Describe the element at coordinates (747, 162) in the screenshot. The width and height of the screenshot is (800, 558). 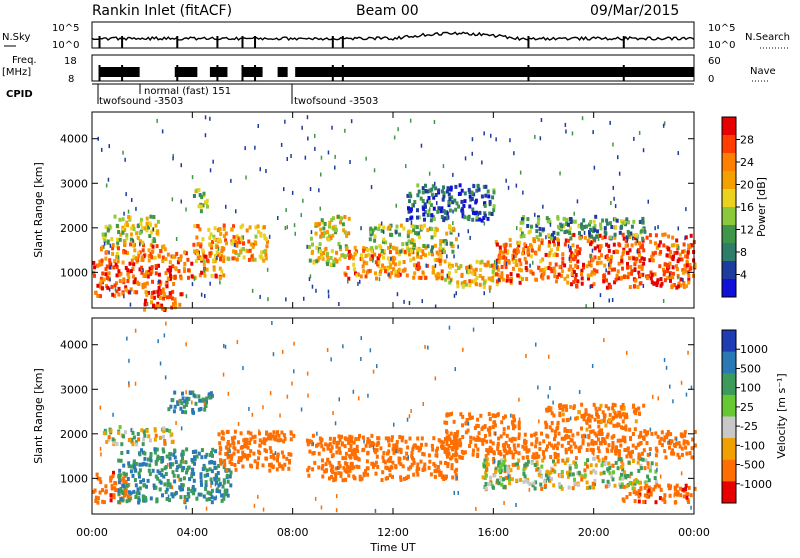
I see `power-colorbar-tick-label: 24` at that location.